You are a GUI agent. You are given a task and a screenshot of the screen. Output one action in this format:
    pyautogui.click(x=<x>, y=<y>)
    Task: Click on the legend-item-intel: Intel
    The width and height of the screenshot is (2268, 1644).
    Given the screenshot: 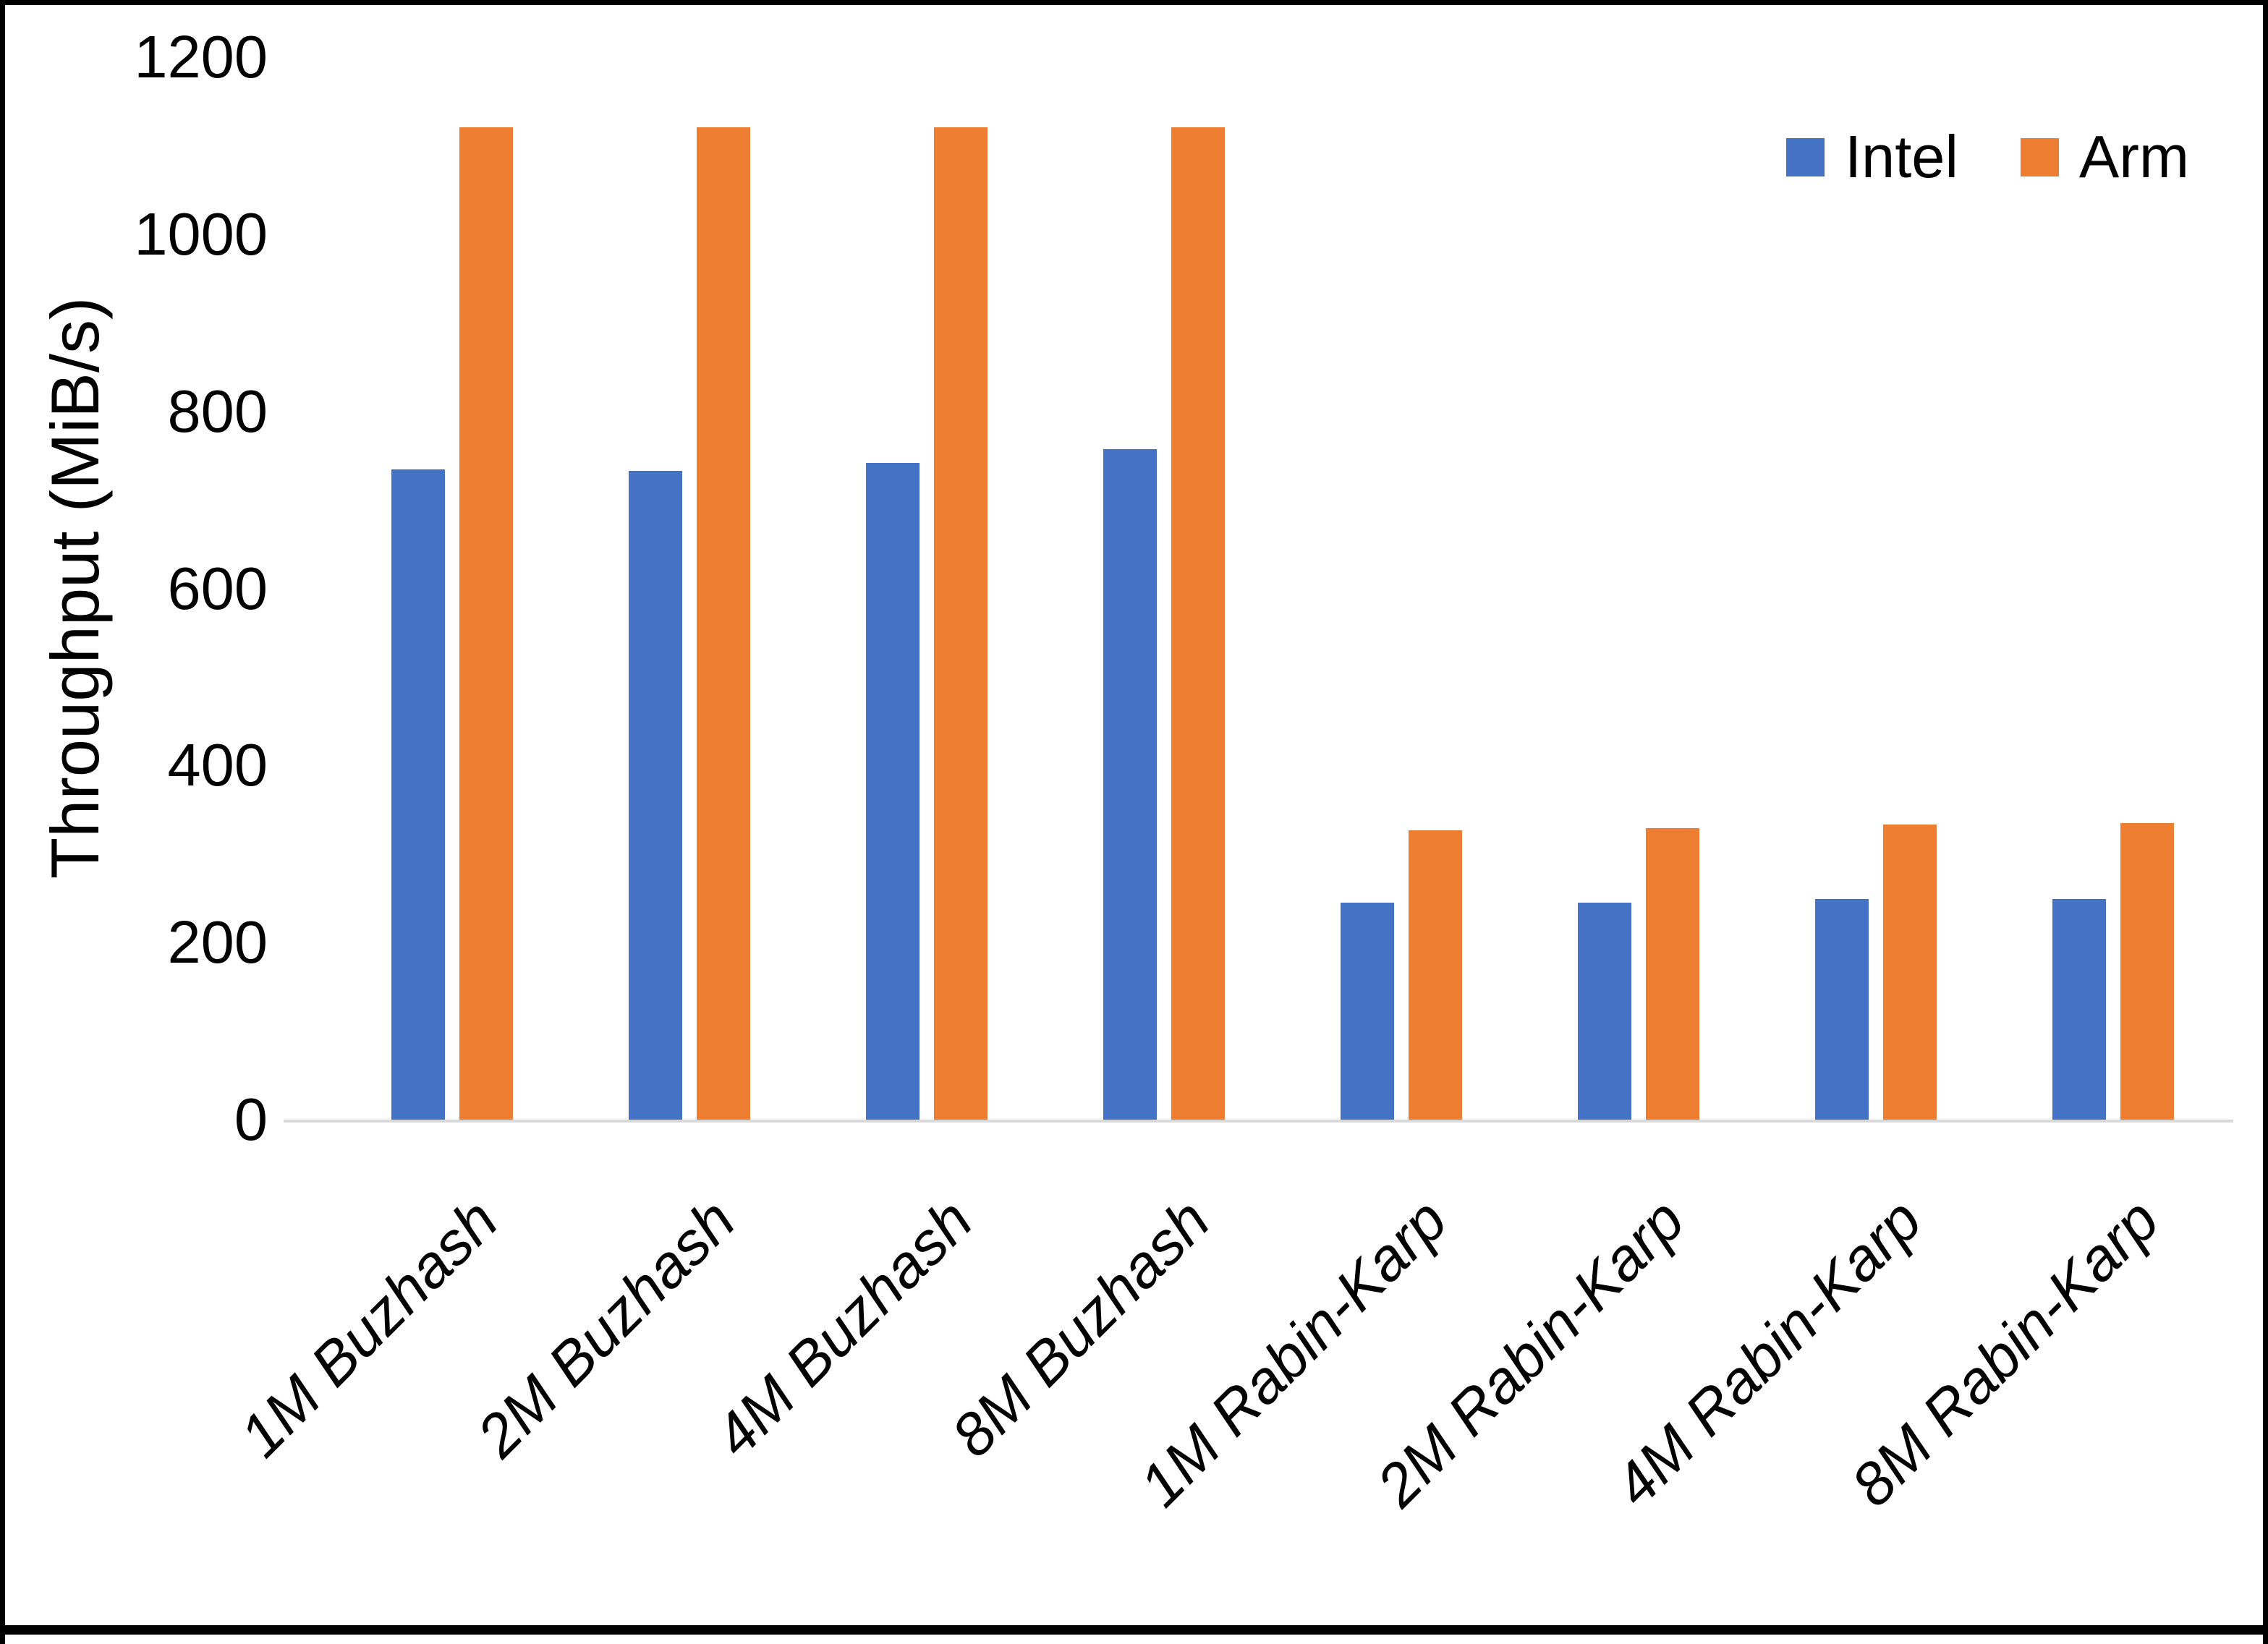 What is the action you would take?
    pyautogui.click(x=1872, y=157)
    